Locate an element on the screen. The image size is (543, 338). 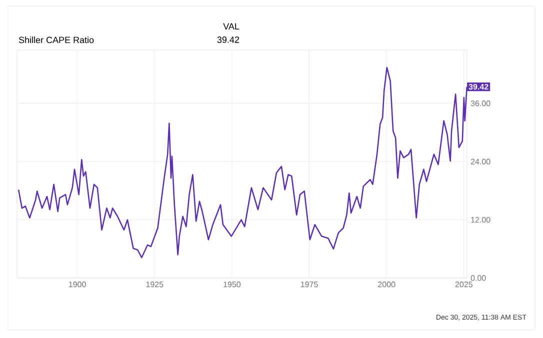
x-tick-label: 1900 is located at coordinates (77, 285).